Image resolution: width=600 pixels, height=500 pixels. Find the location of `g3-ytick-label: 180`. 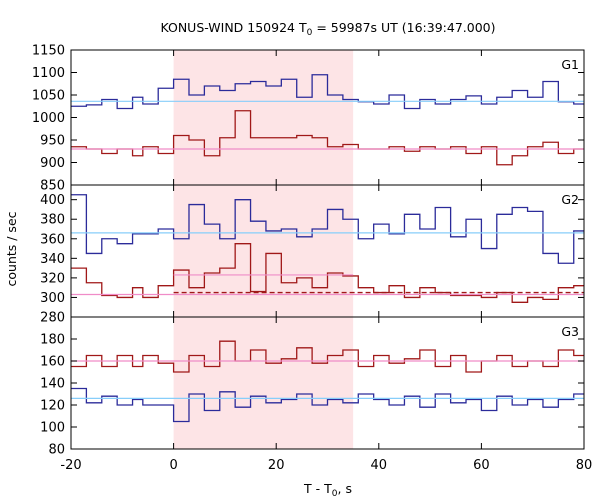

g3-ytick-label: 180 is located at coordinates (52, 340).